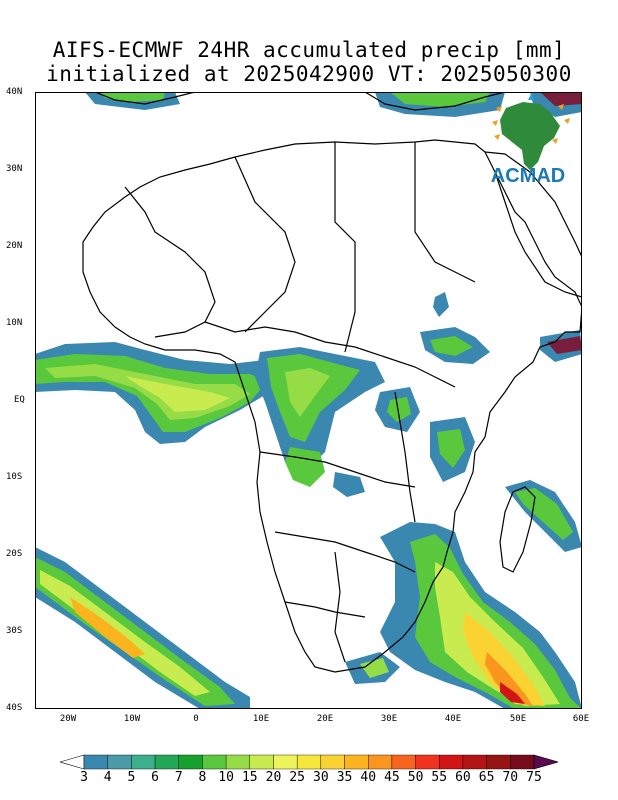  What do you see at coordinates (196, 719) in the screenshot?
I see `x-tick-label: 0` at bounding box center [196, 719].